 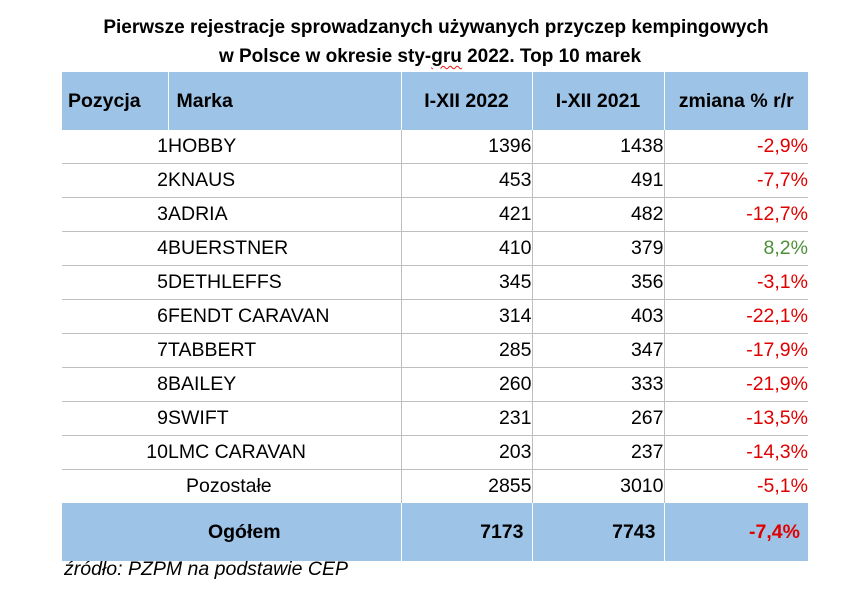 I want to click on table-row: 2 KNAUS 453 491 -7,7%, so click(x=435, y=180).